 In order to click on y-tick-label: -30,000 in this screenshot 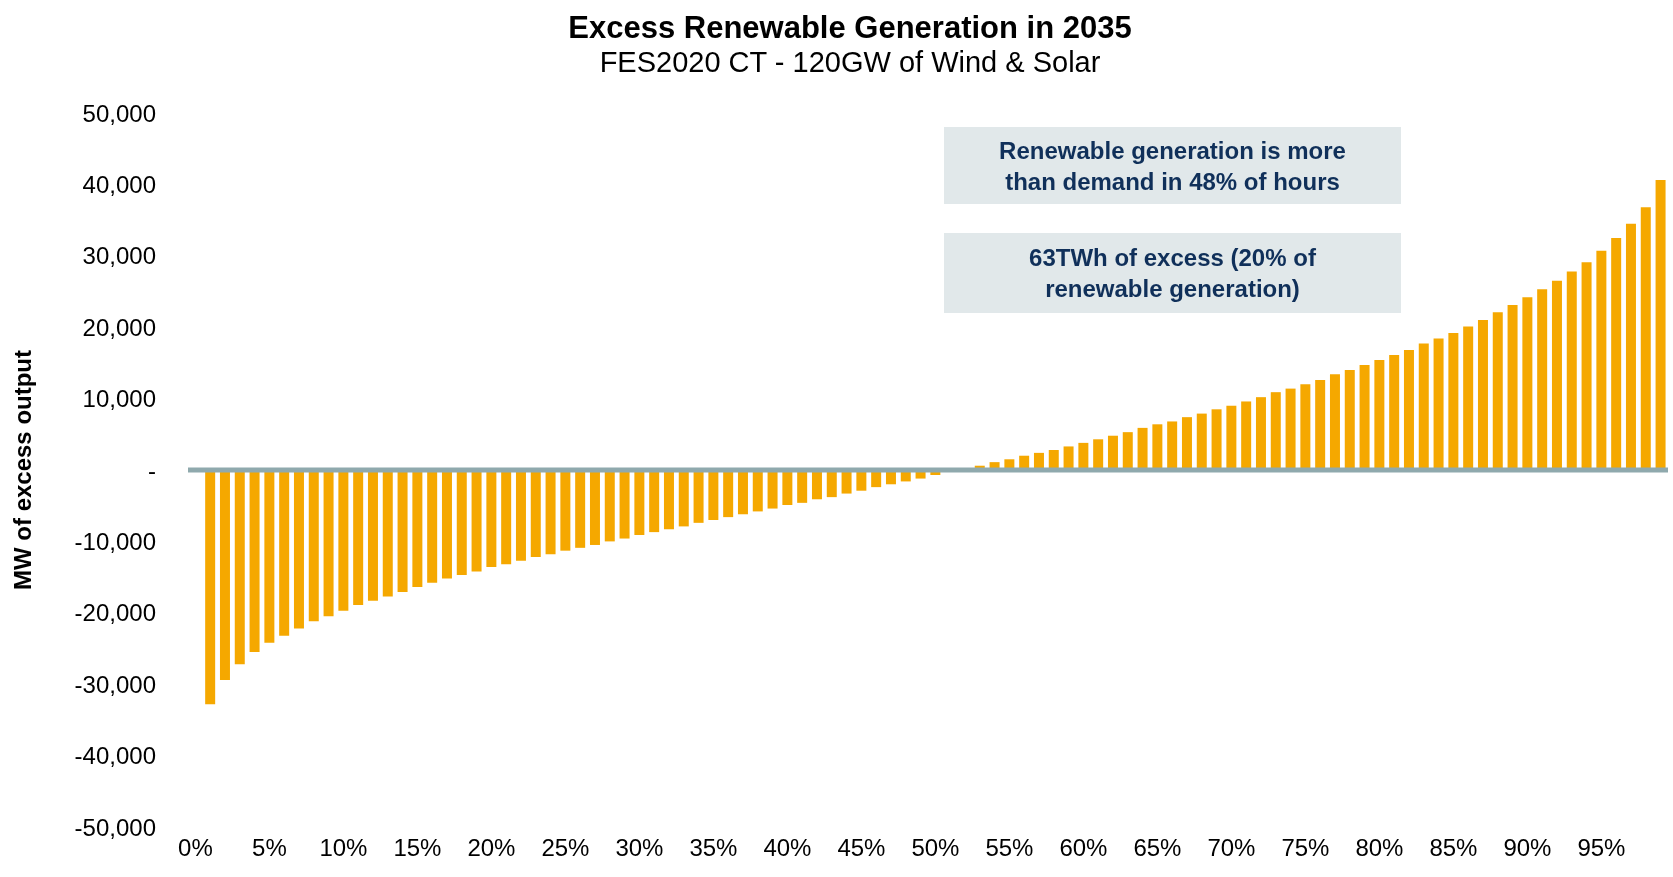, I will do `click(115, 684)`.